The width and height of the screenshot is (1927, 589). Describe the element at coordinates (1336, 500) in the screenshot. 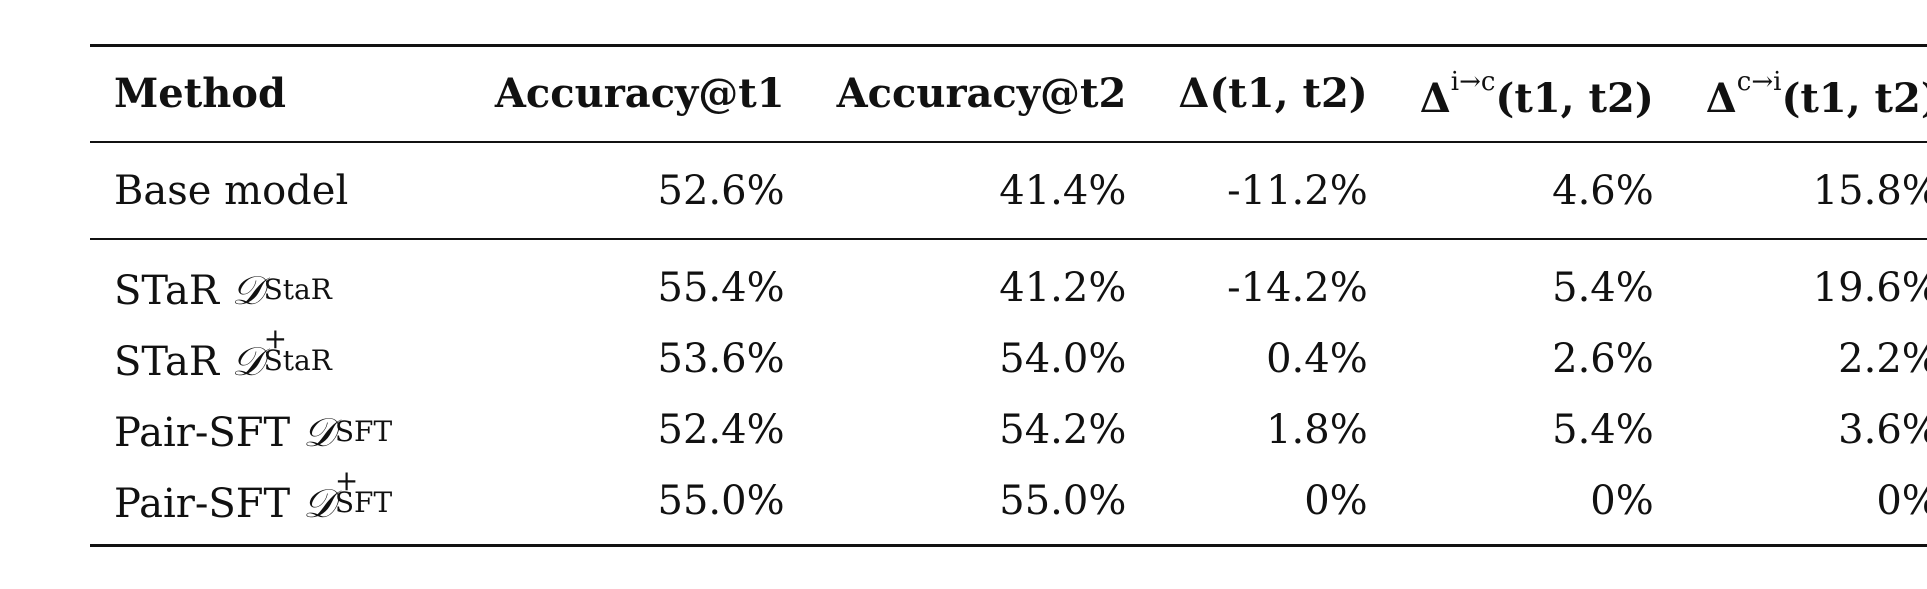

I see `cell-delta: 0%` at that location.